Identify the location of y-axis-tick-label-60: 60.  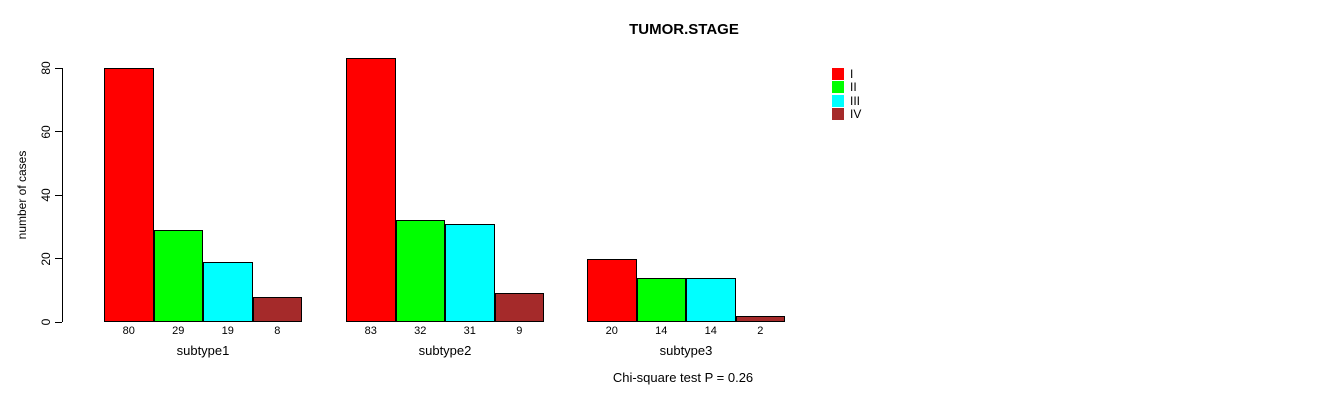
(46, 131).